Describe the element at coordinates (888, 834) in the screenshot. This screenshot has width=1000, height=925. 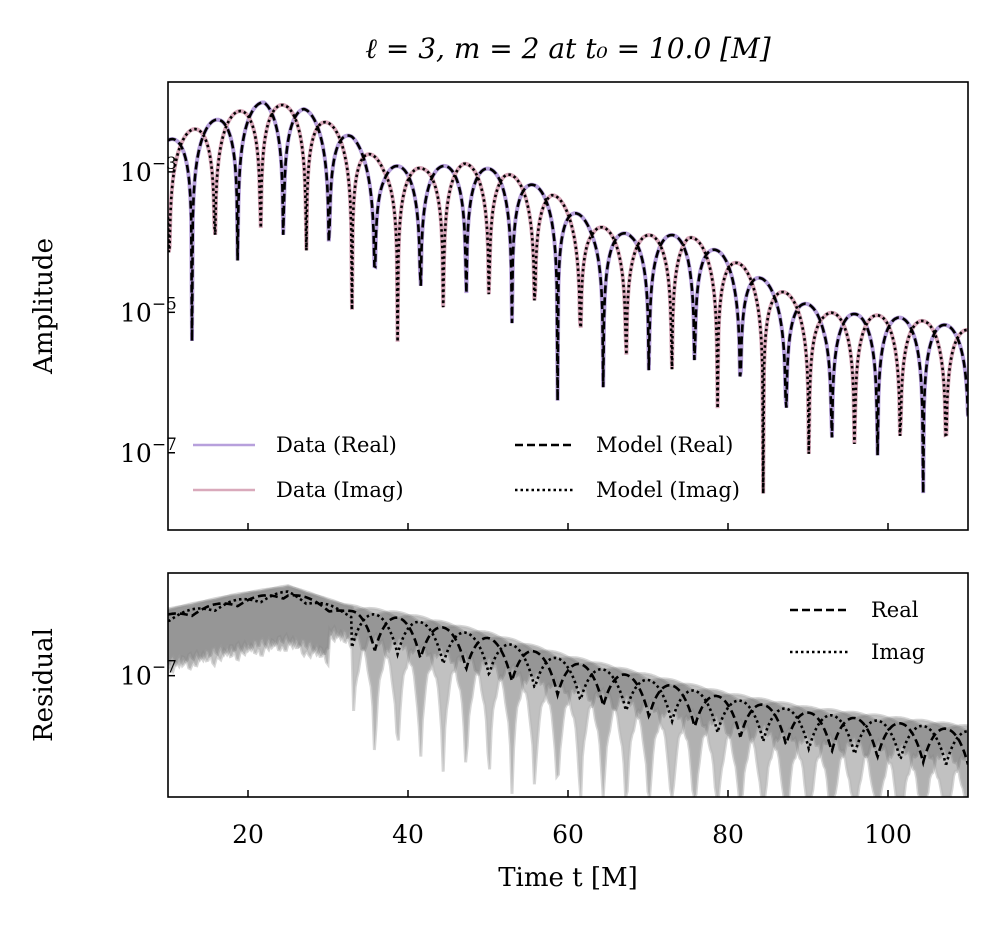
I see `x-tick-label: 100` at that location.